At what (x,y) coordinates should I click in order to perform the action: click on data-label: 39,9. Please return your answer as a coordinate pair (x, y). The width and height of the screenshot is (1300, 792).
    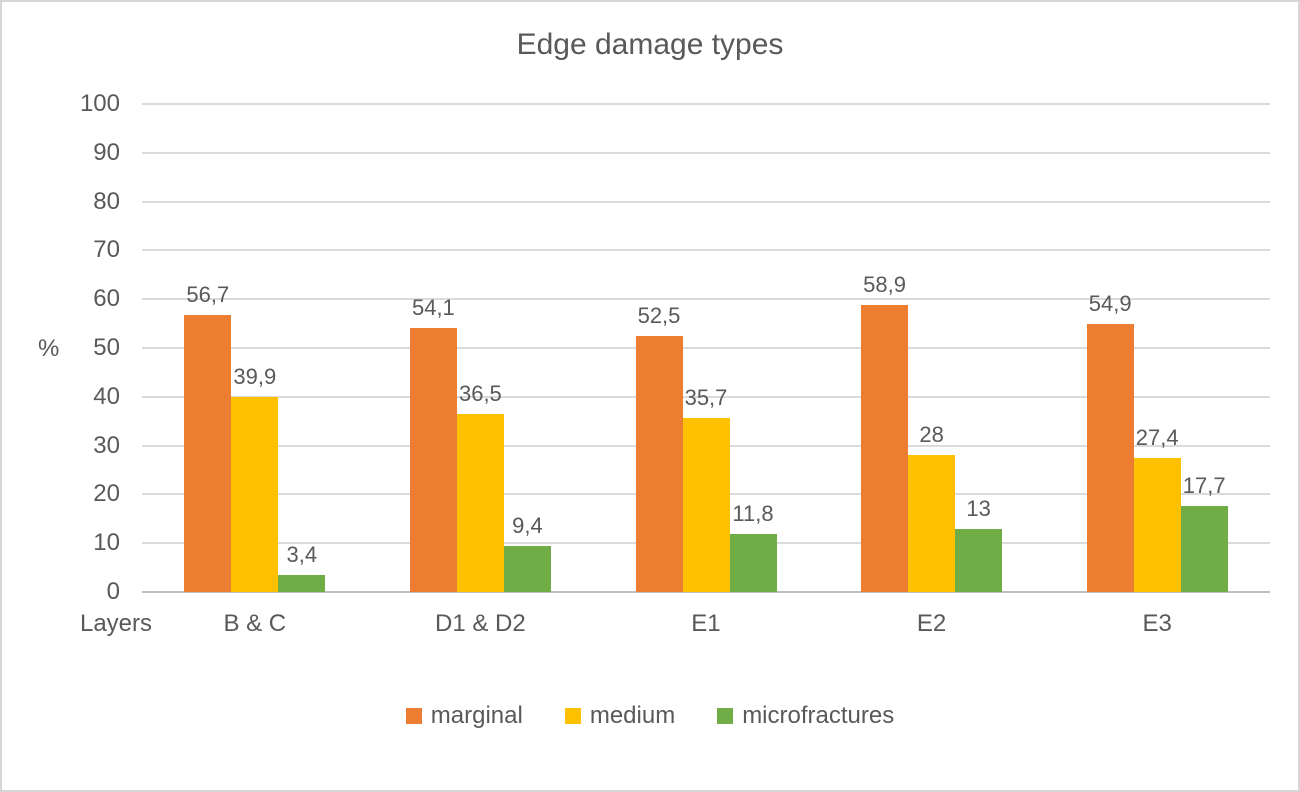
    Looking at the image, I should click on (255, 377).